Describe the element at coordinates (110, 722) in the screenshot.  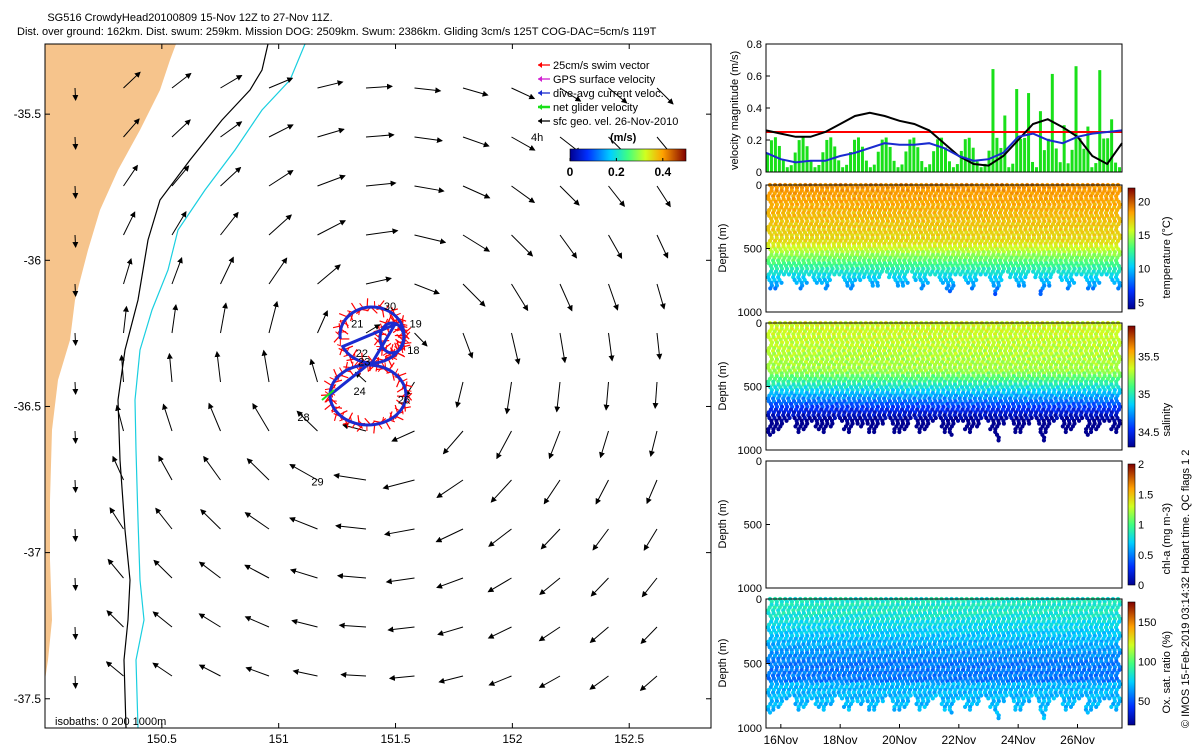
I see `isobath-label: isobaths: 0 200 1000m` at that location.